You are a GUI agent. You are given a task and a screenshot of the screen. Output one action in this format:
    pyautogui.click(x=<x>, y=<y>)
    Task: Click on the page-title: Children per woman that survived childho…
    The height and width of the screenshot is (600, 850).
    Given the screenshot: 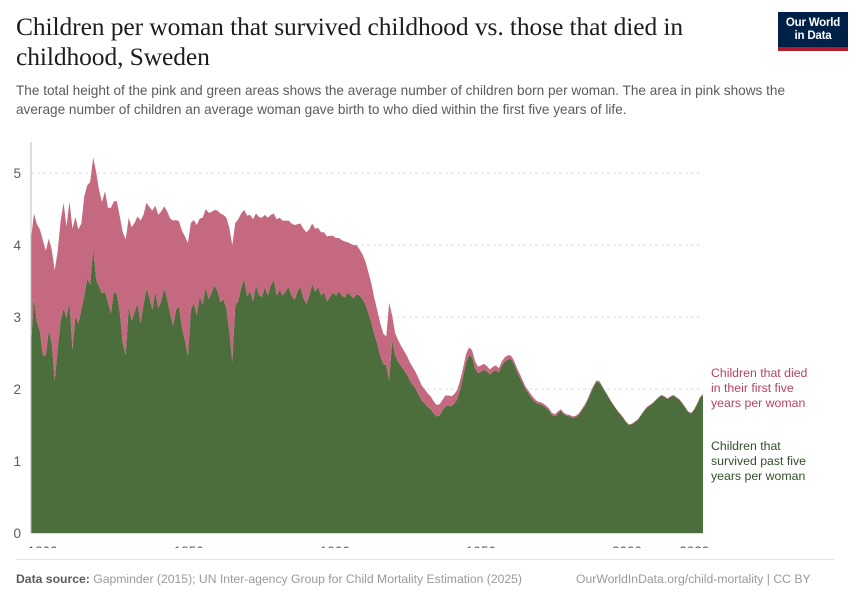 What is the action you would take?
    pyautogui.click(x=350, y=41)
    